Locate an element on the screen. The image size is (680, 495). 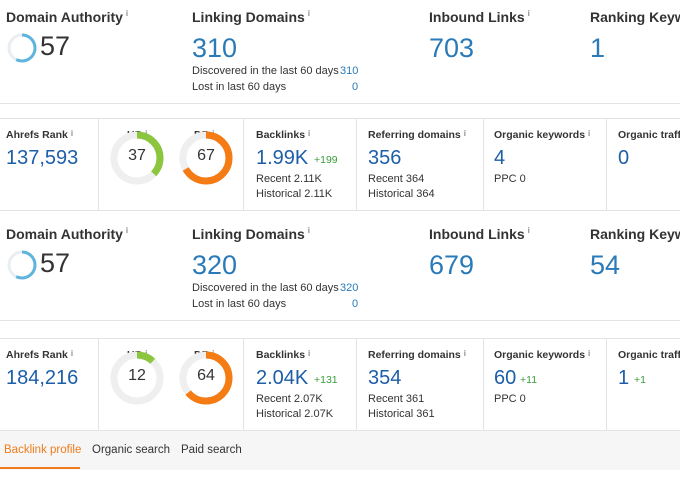
ur-value-text: 37 is located at coordinates (137, 155).